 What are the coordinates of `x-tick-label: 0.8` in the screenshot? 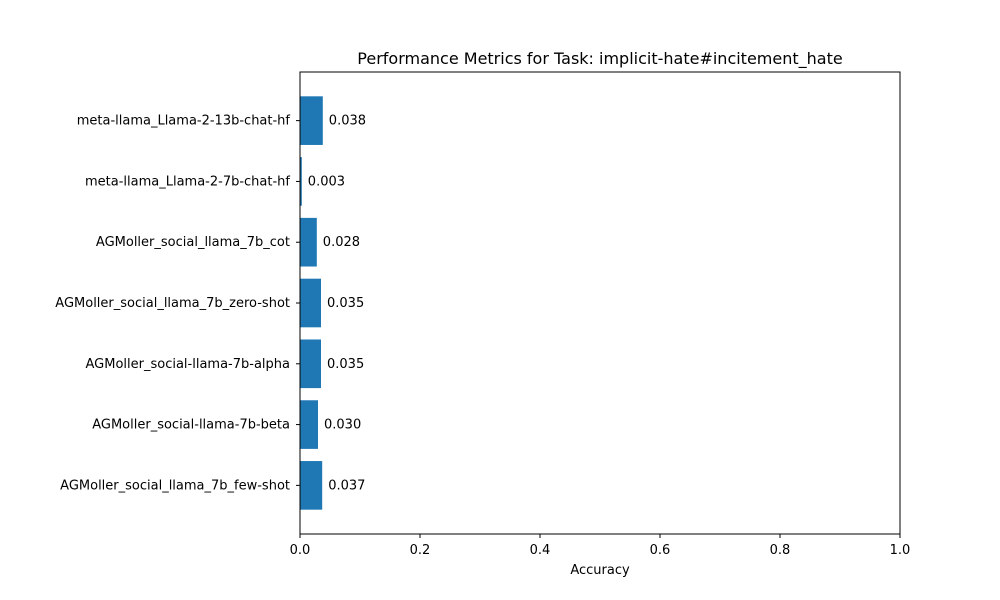 It's located at (780, 550).